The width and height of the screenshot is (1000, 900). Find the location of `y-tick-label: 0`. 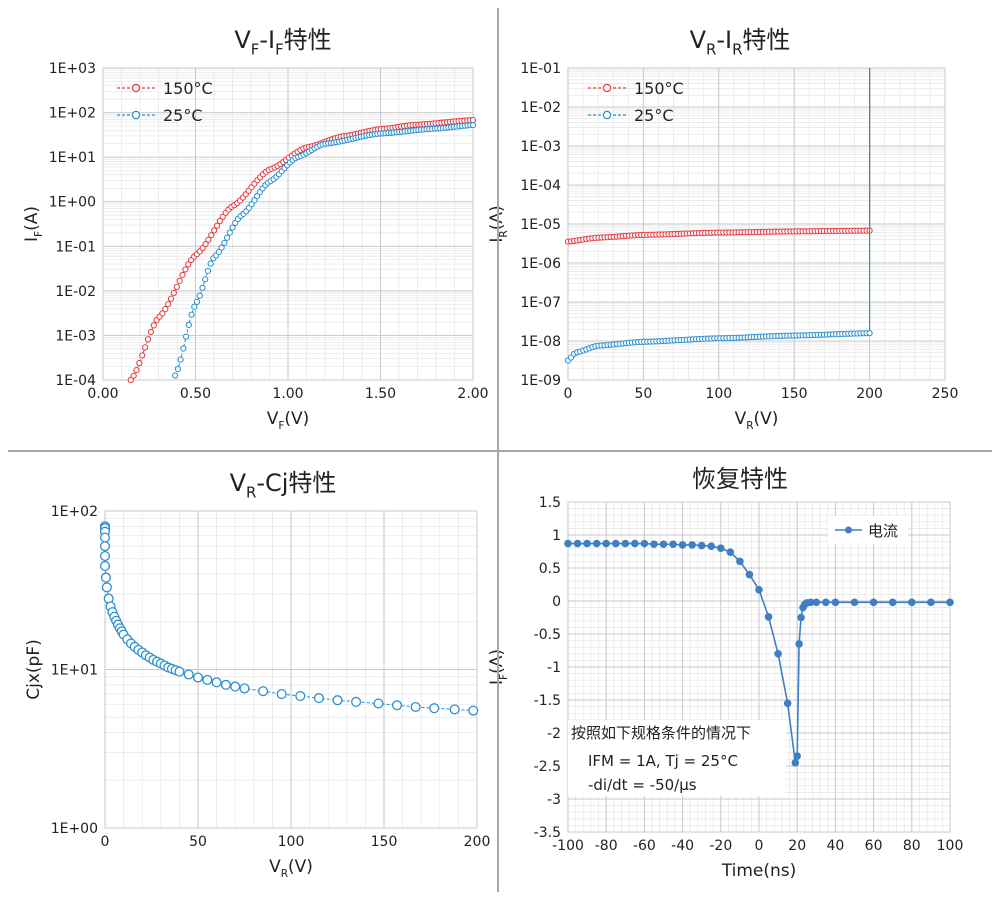

y-tick-label: 0 is located at coordinates (556, 602).